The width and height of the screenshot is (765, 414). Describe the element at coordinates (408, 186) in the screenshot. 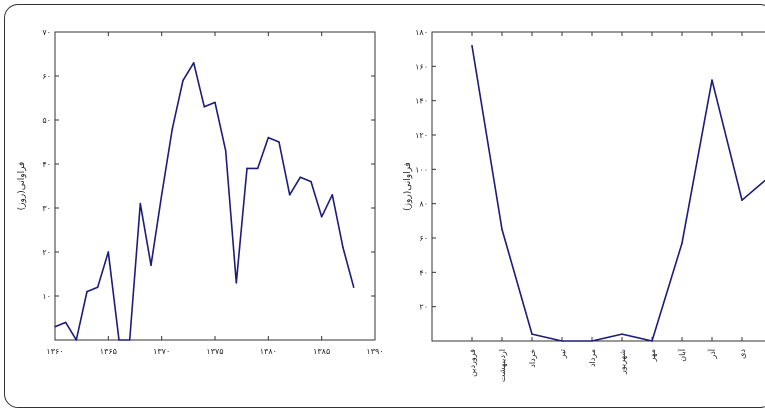

I see `right-y-axis-label: فراوانی(روز)` at that location.